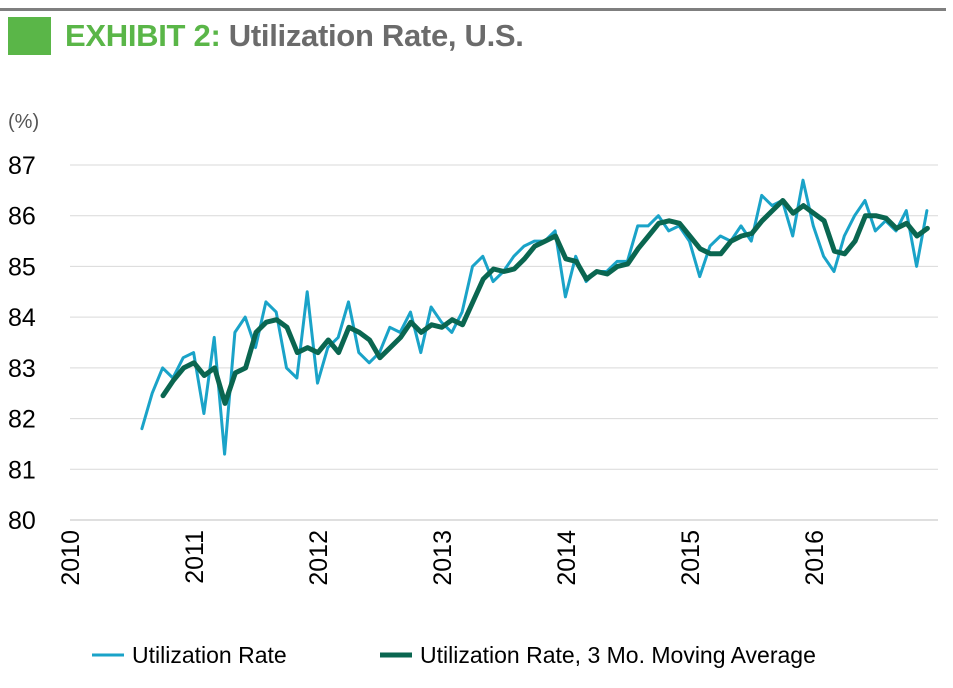  Describe the element at coordinates (815, 558) in the screenshot. I see `x-tick-label-2016: 2016` at that location.